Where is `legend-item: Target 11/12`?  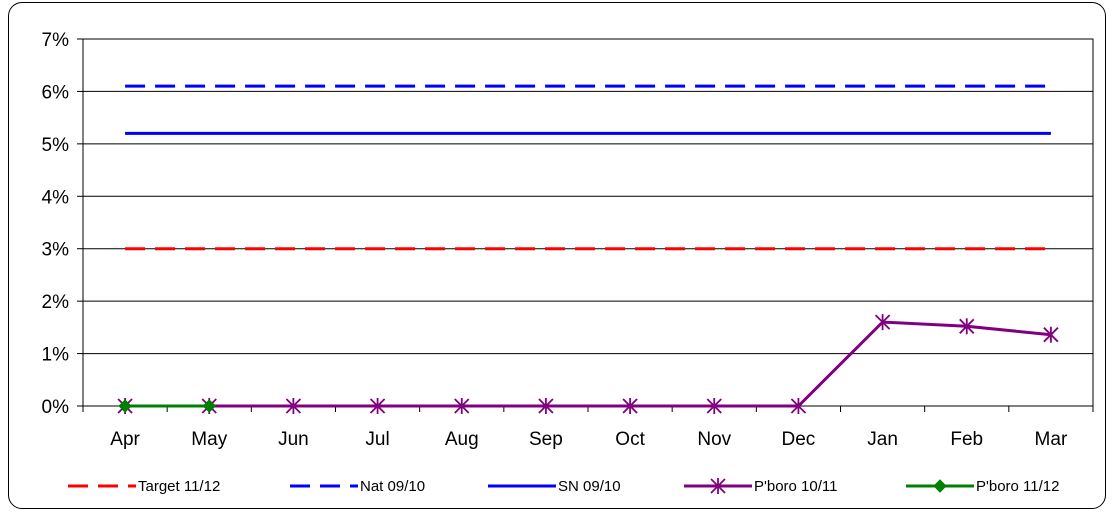
legend-item: Target 11/12 is located at coordinates (144, 486).